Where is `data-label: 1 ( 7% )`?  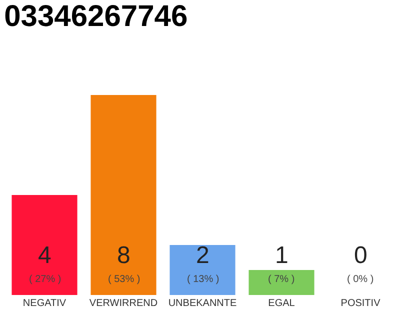
data-label: 1 ( 7% ) is located at coordinates (281, 263).